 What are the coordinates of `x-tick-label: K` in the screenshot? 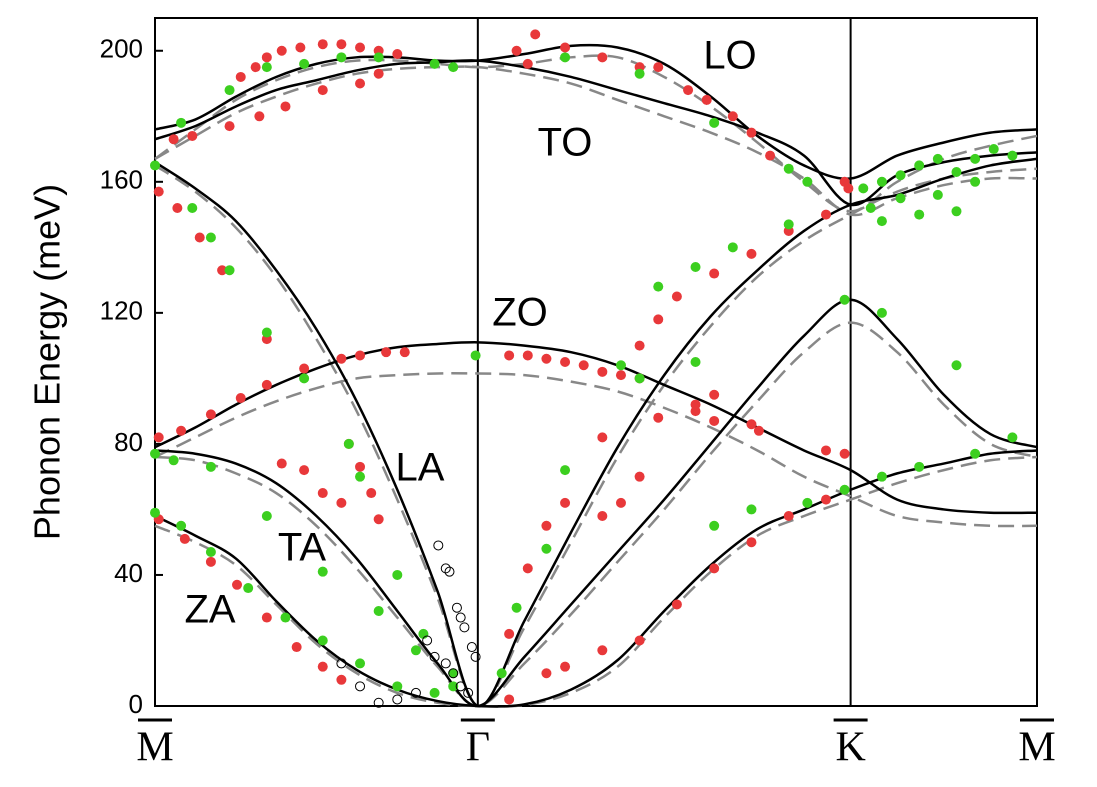 It's located at (850, 748).